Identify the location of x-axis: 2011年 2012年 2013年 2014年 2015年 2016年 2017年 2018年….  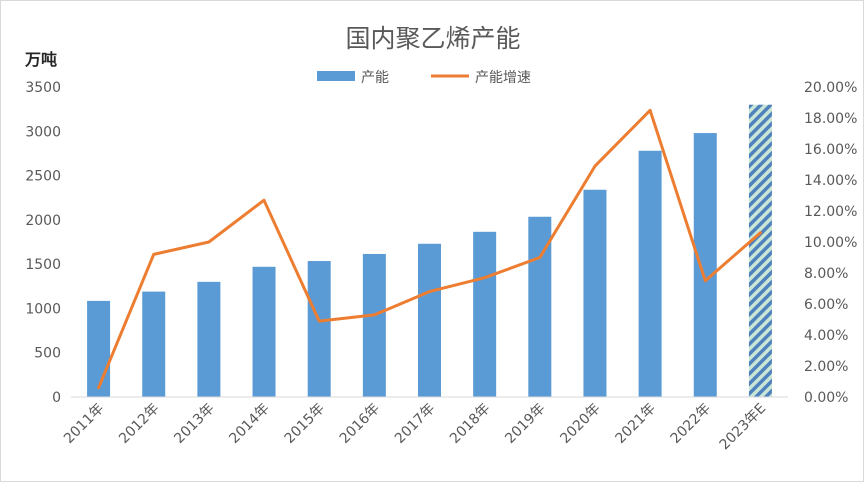
(415, 427).